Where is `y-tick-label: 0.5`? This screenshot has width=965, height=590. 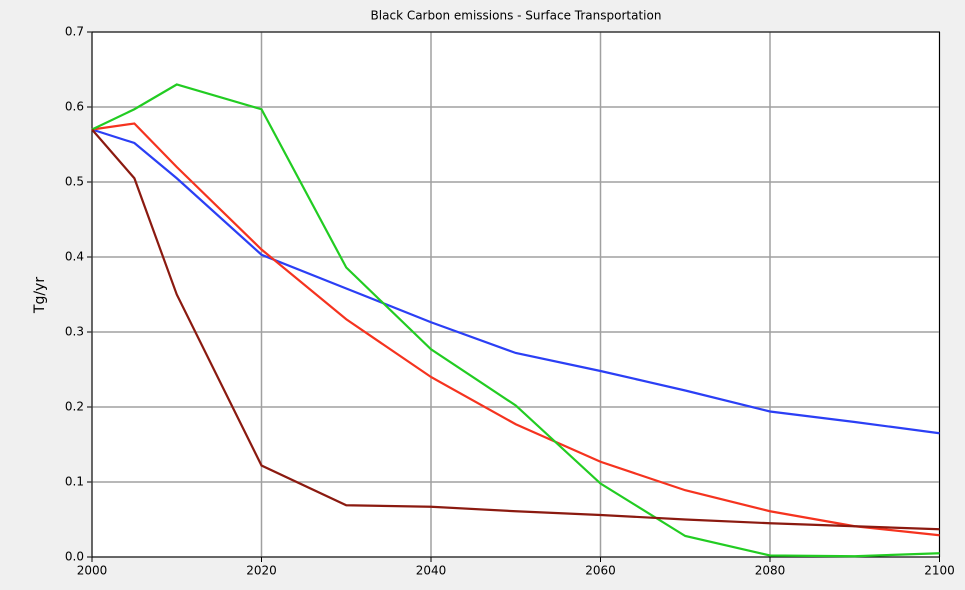 y-tick-label: 0.5 is located at coordinates (74, 182).